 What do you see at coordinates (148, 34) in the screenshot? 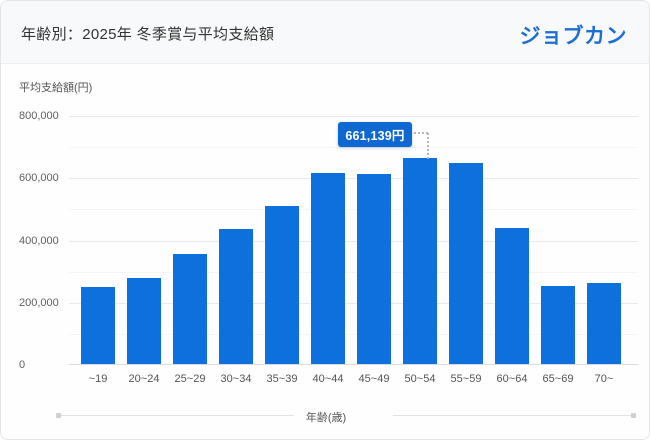
I see `page-title: 年齢別：2025年 冬季賞与平均支給額` at bounding box center [148, 34].